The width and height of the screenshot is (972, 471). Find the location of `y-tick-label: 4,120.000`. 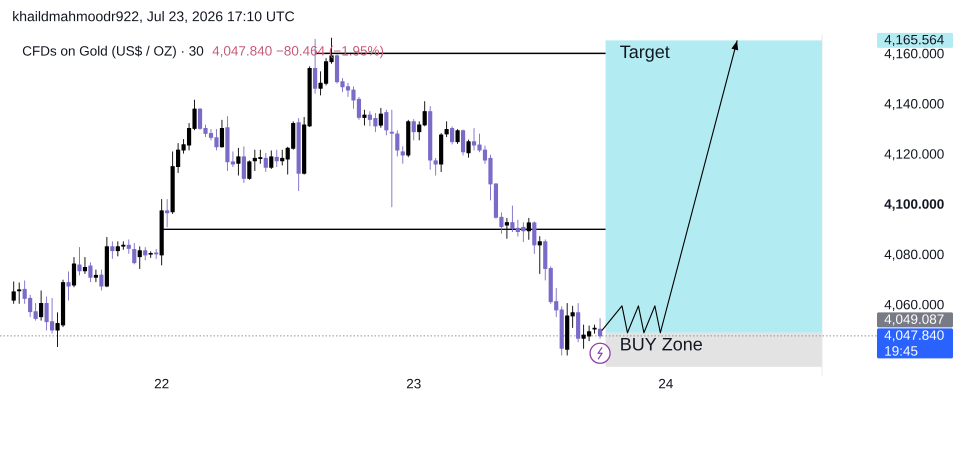

y-tick-label: 4,120.000 is located at coordinates (914, 154).